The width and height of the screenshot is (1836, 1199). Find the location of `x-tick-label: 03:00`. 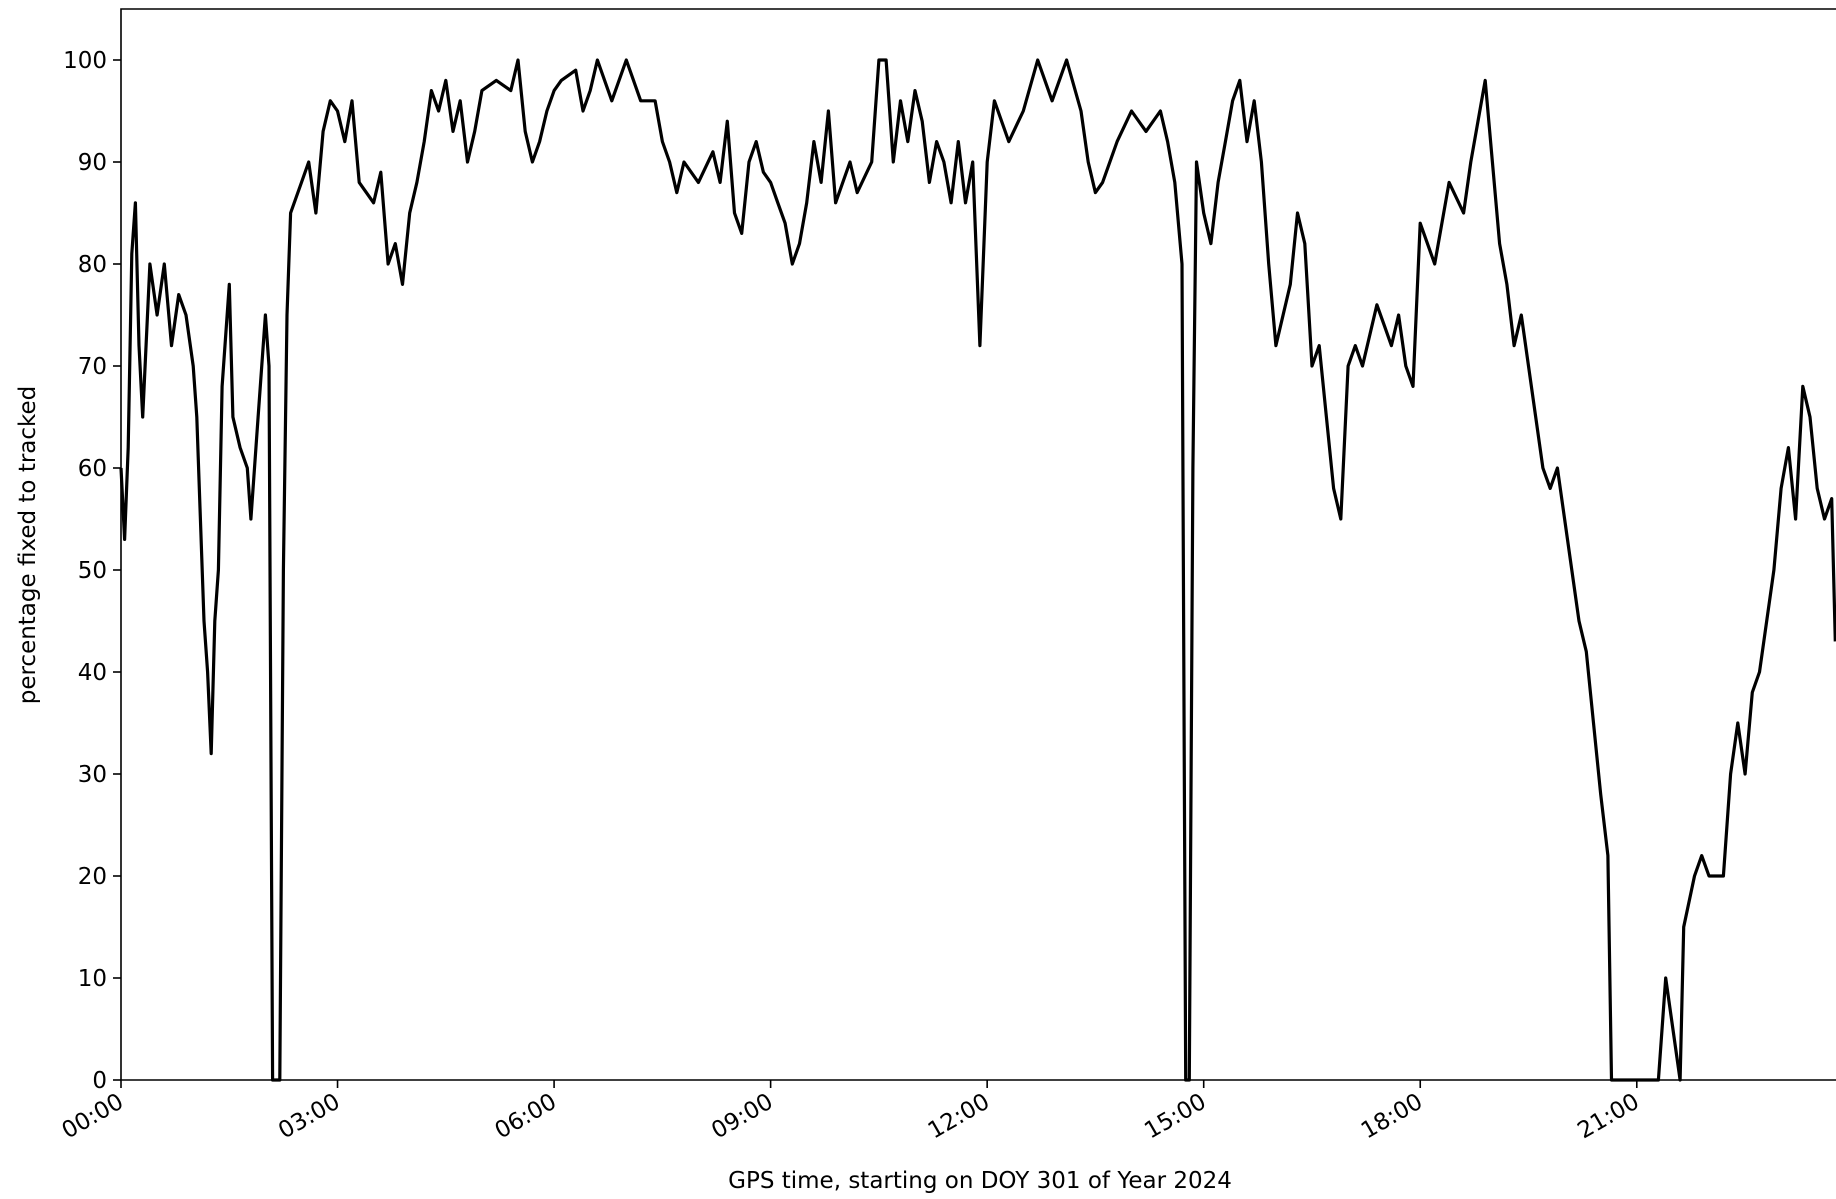

x-tick-label: 03:00 is located at coordinates (309, 1117).